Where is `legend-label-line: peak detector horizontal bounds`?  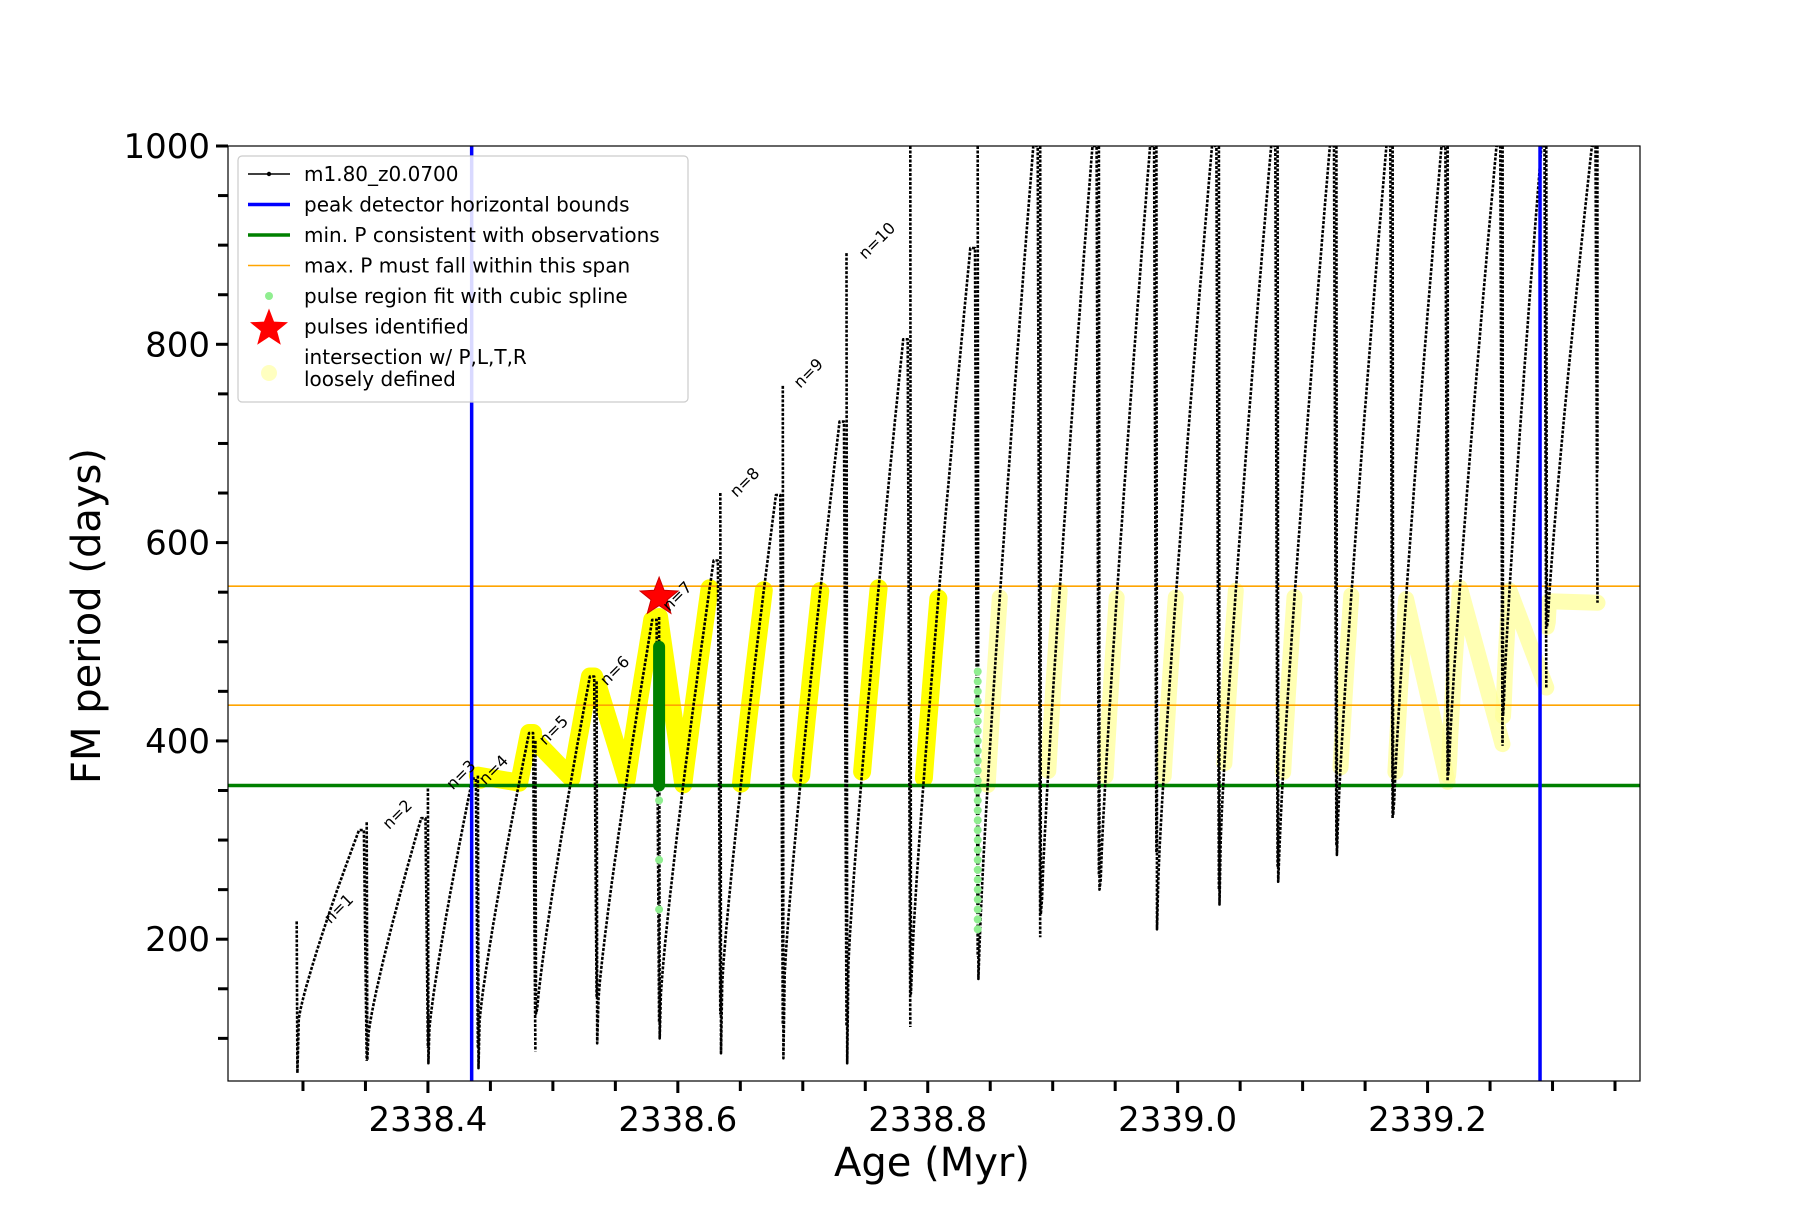 legend-label-line: peak detector horizontal bounds is located at coordinates (467, 205).